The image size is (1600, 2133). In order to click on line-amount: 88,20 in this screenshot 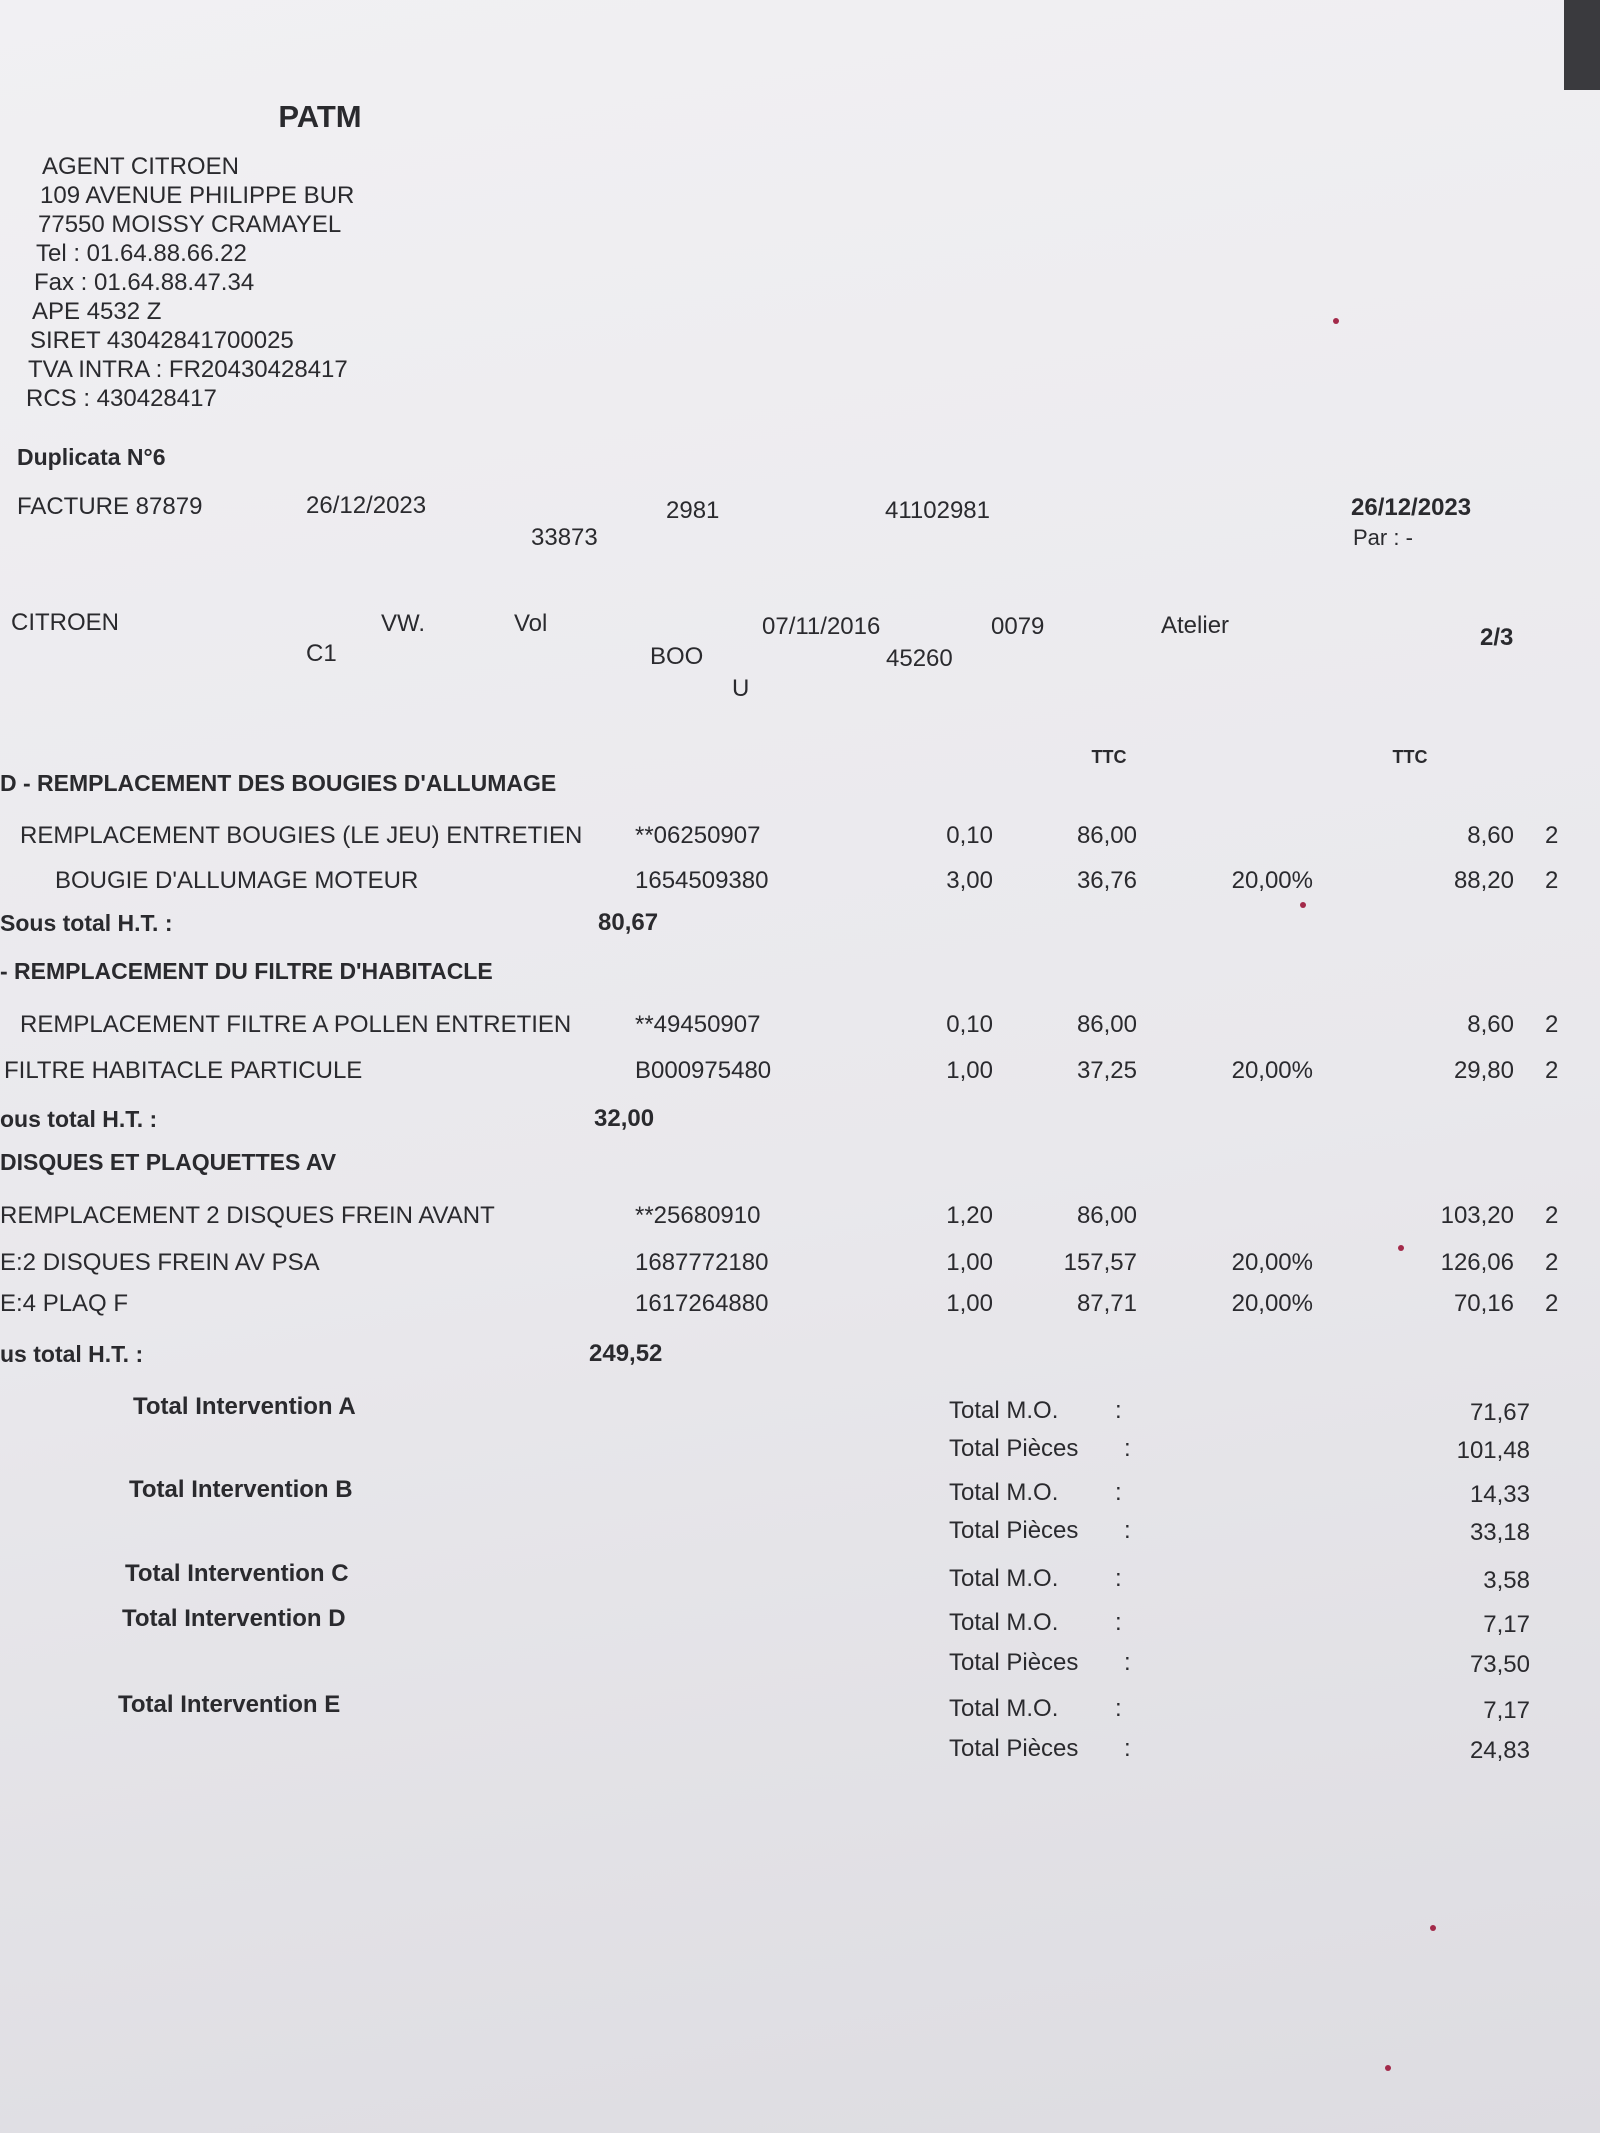, I will do `click(1483, 880)`.